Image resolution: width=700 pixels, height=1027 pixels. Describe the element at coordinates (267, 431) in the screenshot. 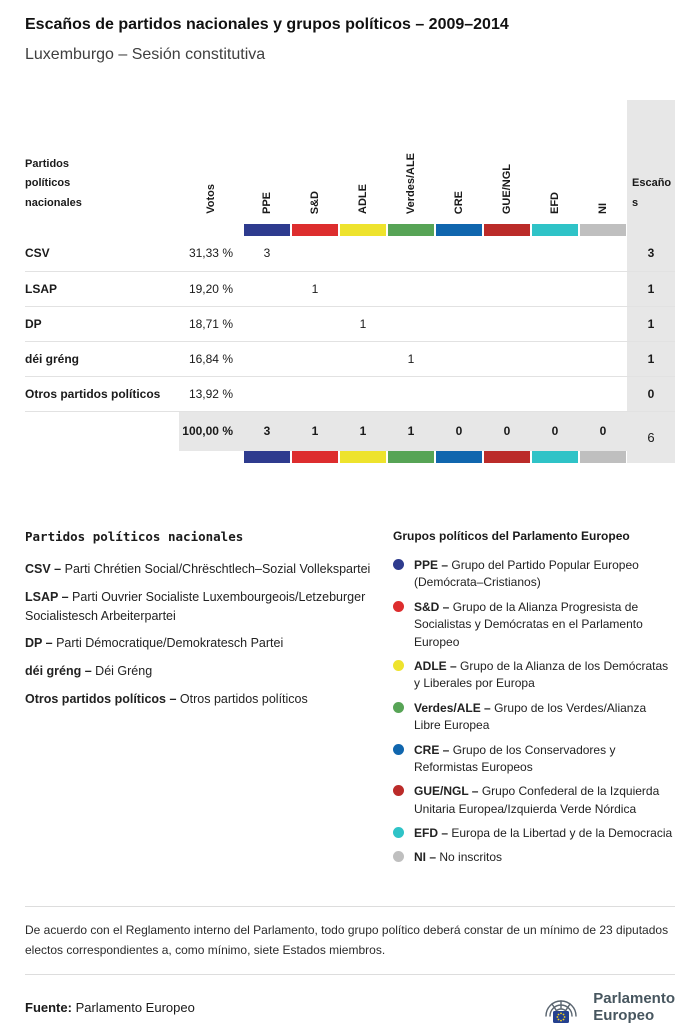

I see `total-seat-cell: 3` at that location.